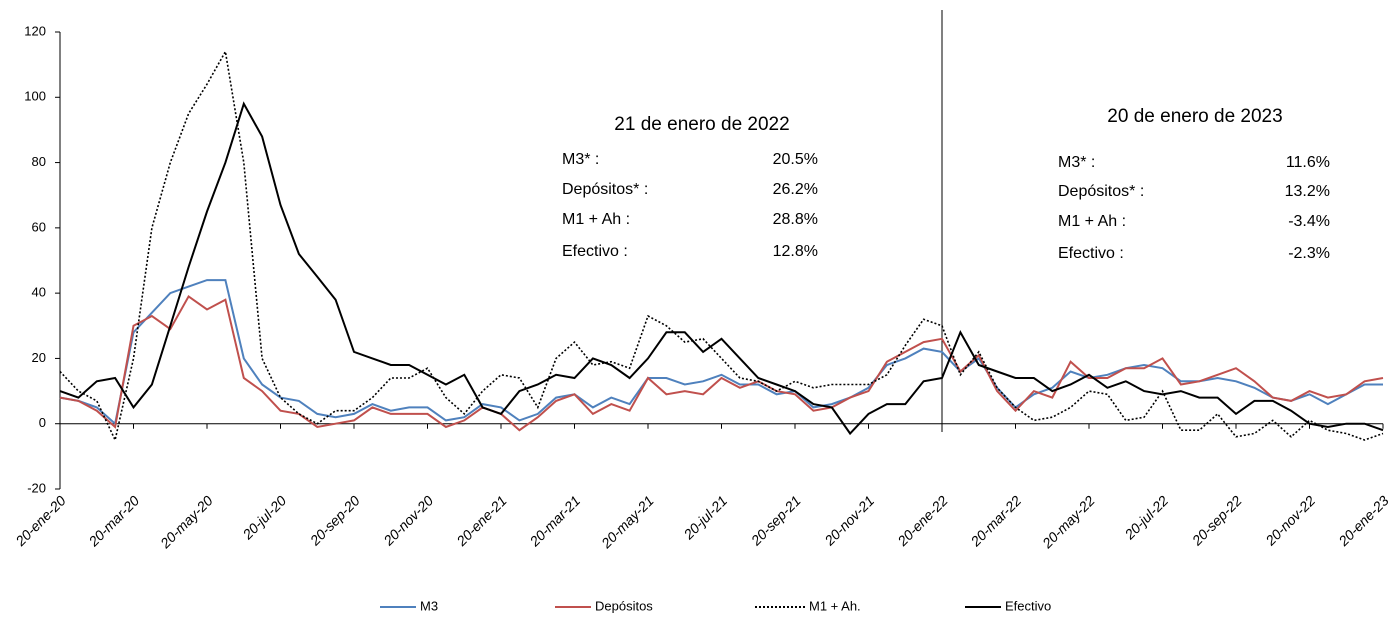 This screenshot has width=1393, height=617. What do you see at coordinates (922, 520) in the screenshot?
I see `x-tick-label: 20-ene-22` at bounding box center [922, 520].